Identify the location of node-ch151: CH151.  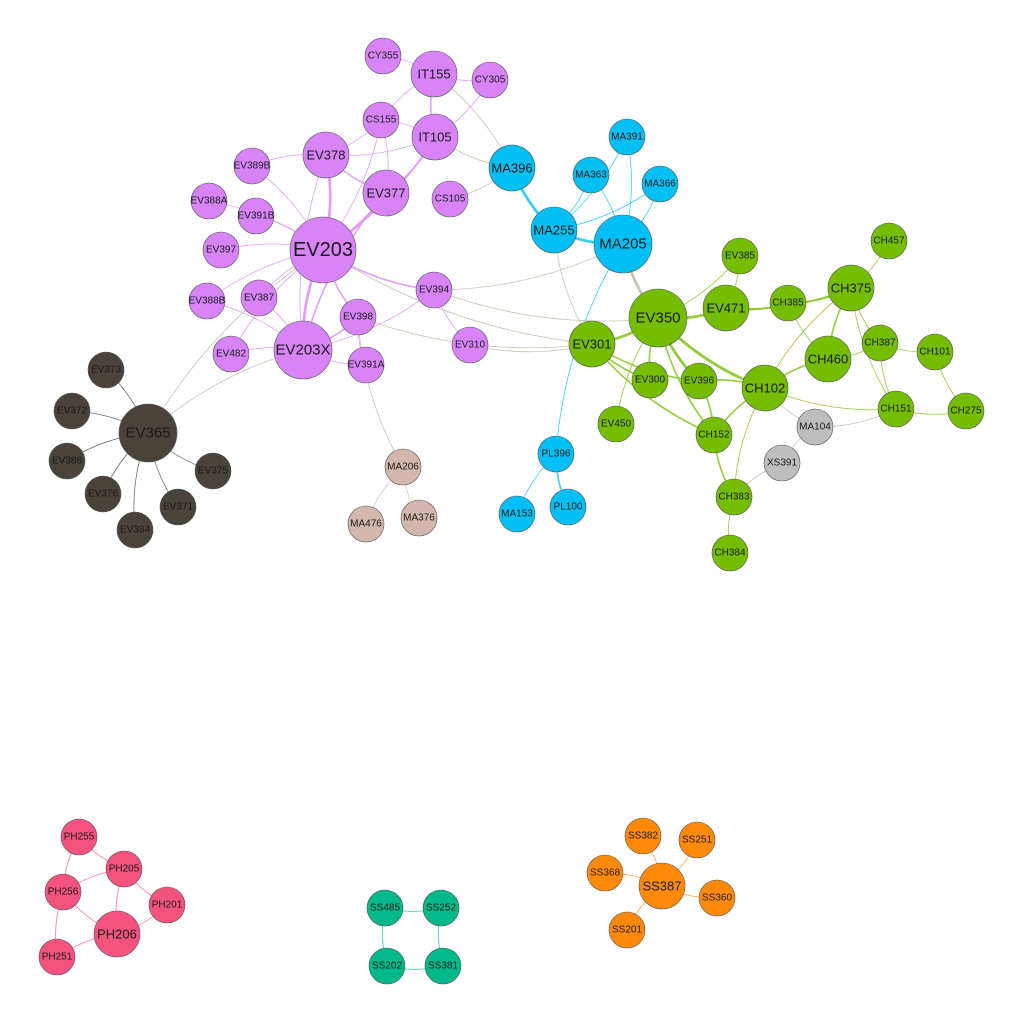
(896, 409).